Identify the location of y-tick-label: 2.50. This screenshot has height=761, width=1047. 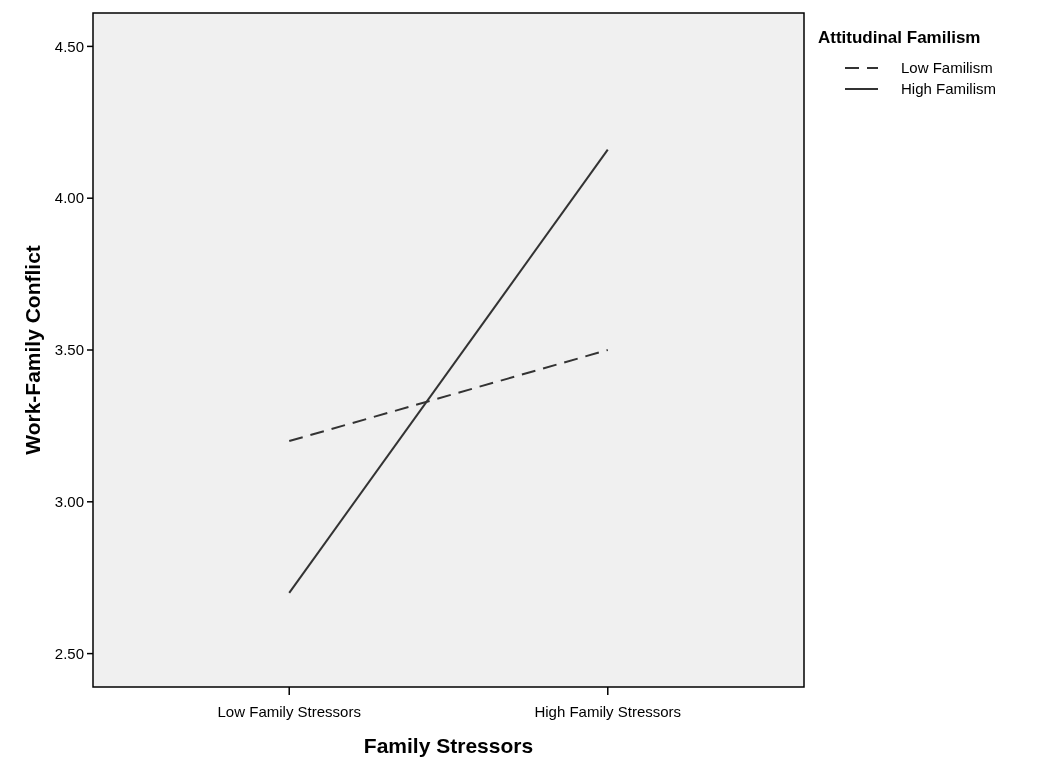
(69, 653).